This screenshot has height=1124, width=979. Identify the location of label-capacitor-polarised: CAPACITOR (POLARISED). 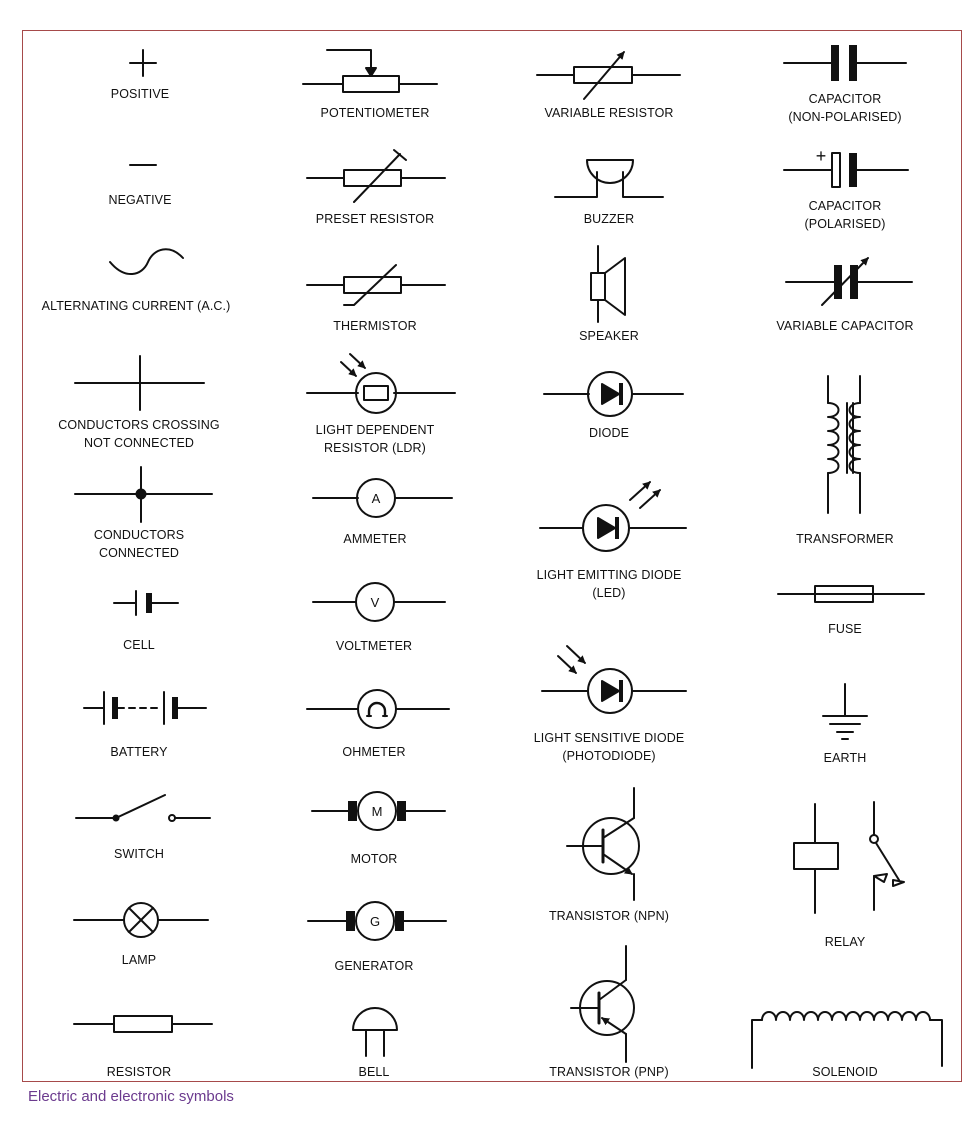
(845, 215).